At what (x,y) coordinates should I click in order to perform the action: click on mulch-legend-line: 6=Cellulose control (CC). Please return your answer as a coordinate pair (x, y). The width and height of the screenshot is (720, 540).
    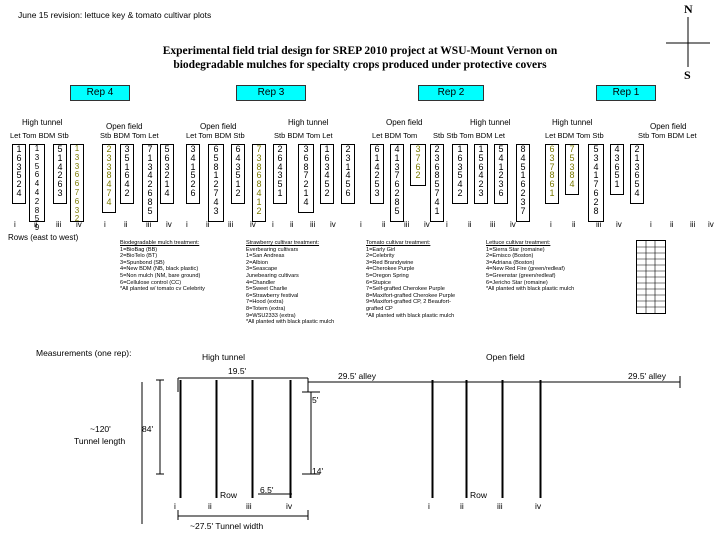
    Looking at the image, I should click on (151, 282).